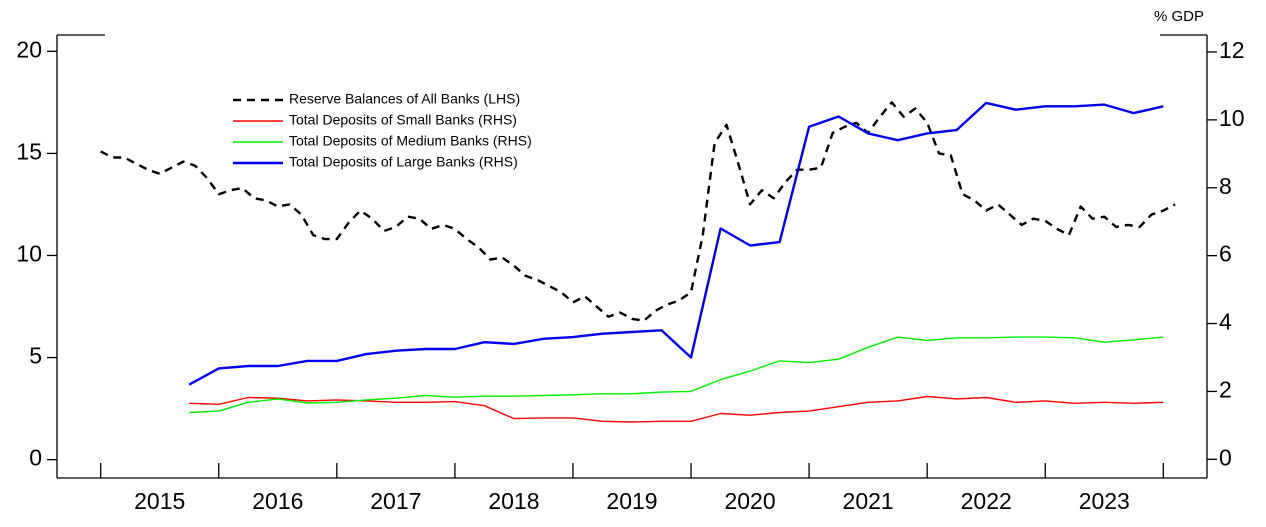 The image size is (1266, 527). What do you see at coordinates (35, 356) in the screenshot?
I see `y-tick-label: 5` at bounding box center [35, 356].